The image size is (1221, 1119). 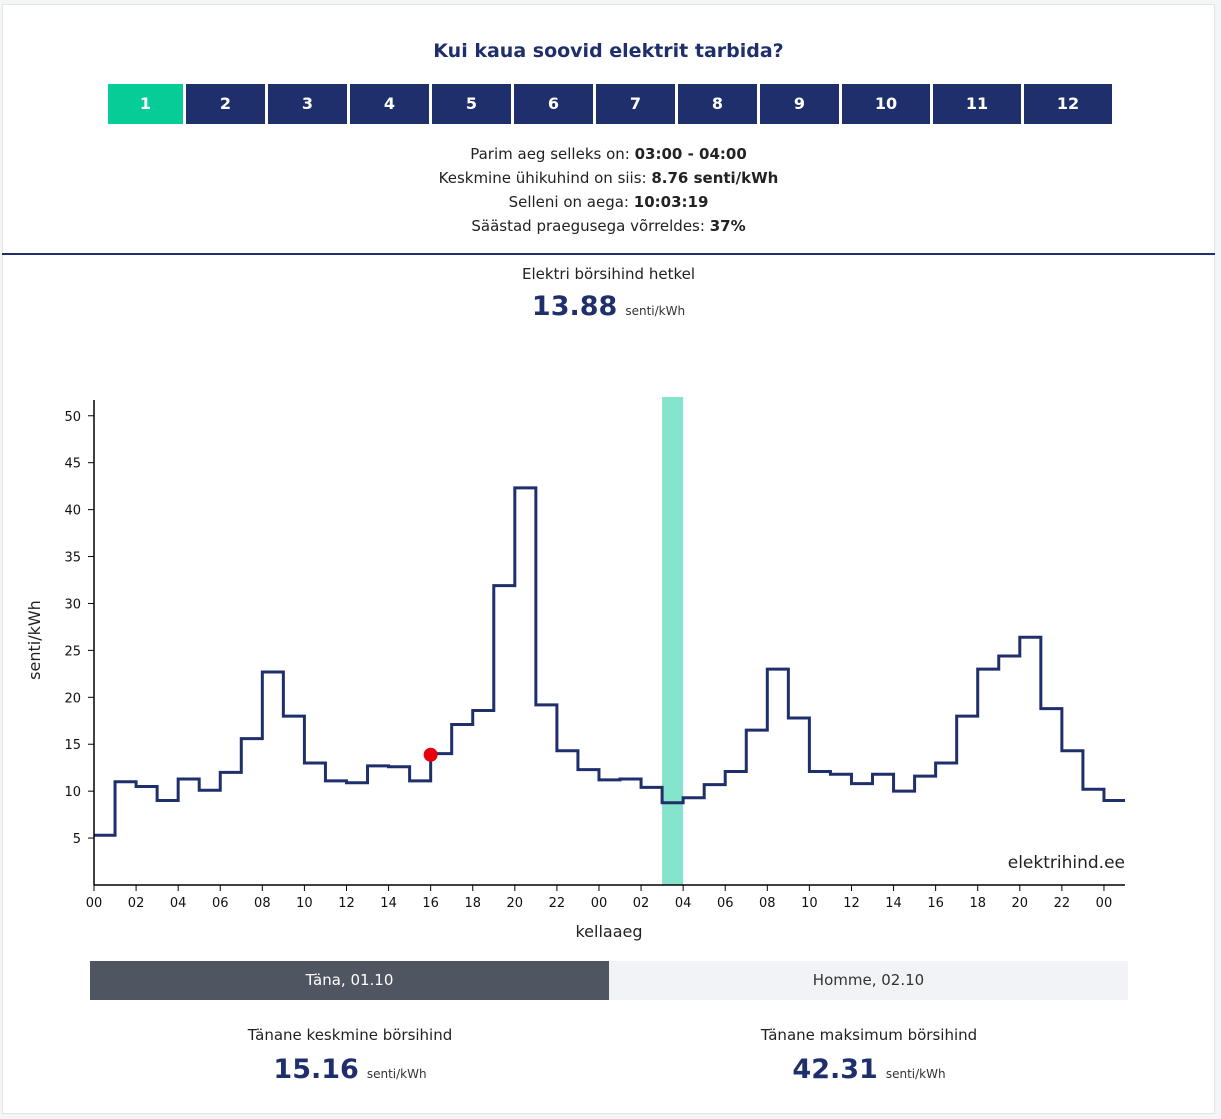 I want to click on day-switcher: Täna, 01.10 Homme, 02.10, so click(x=609, y=980).